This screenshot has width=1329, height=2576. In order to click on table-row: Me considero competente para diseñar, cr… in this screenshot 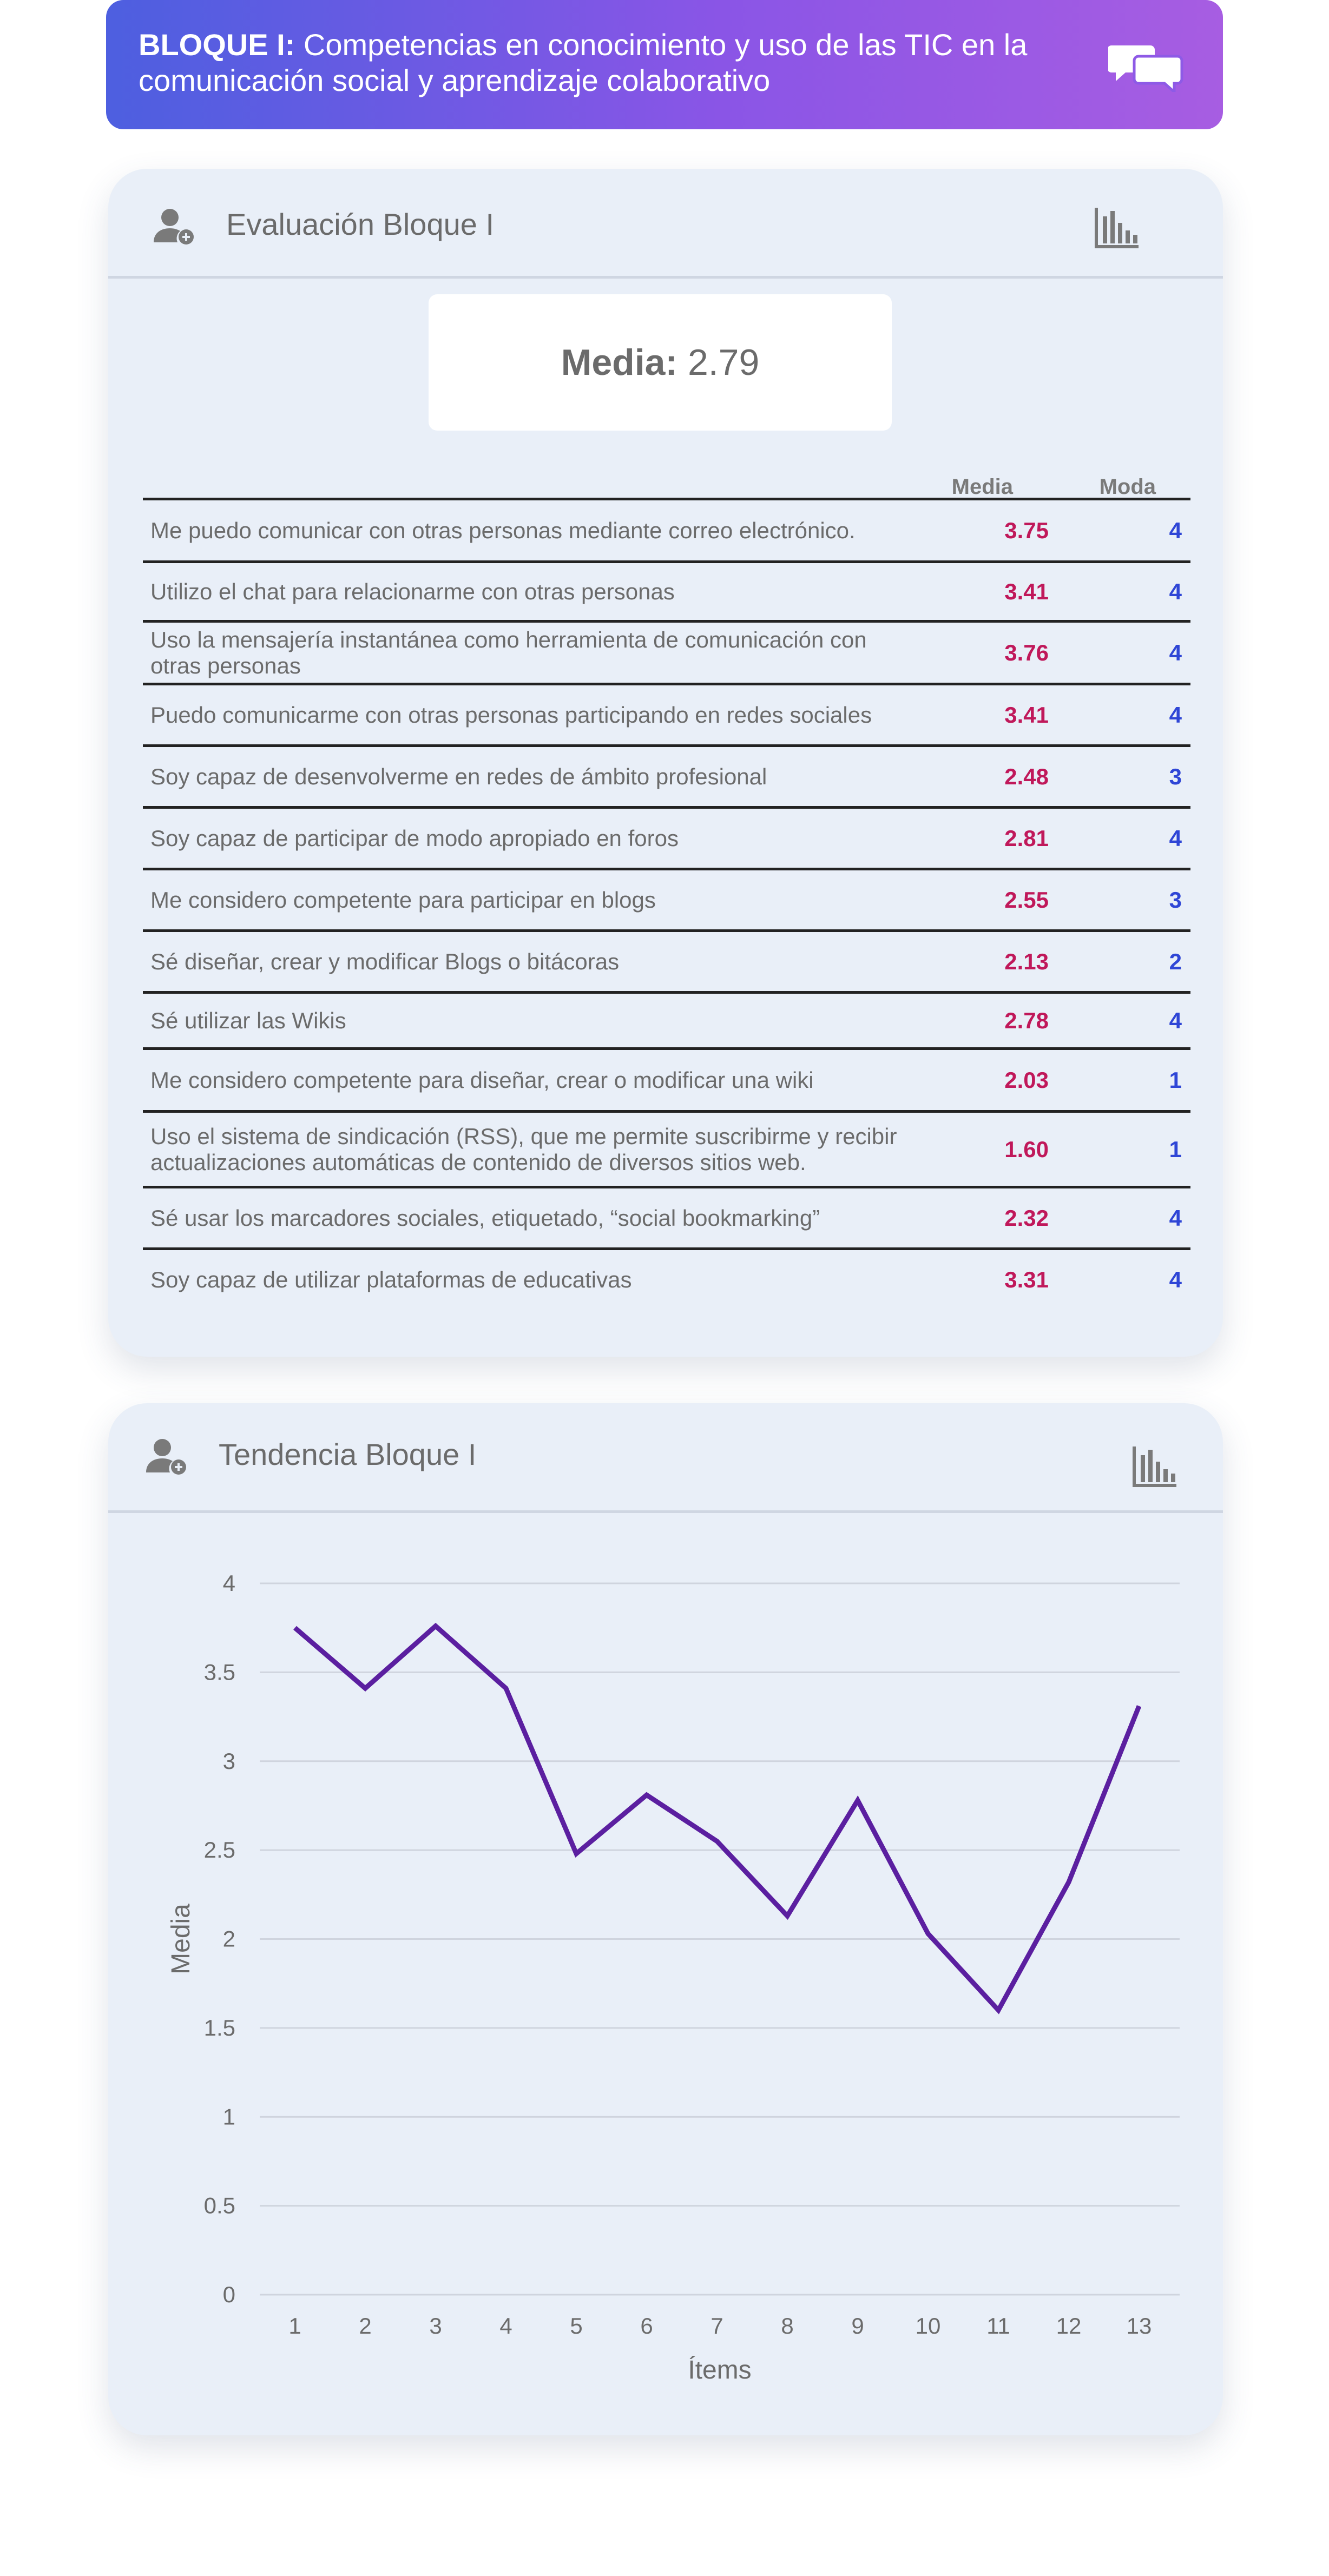, I will do `click(666, 1081)`.